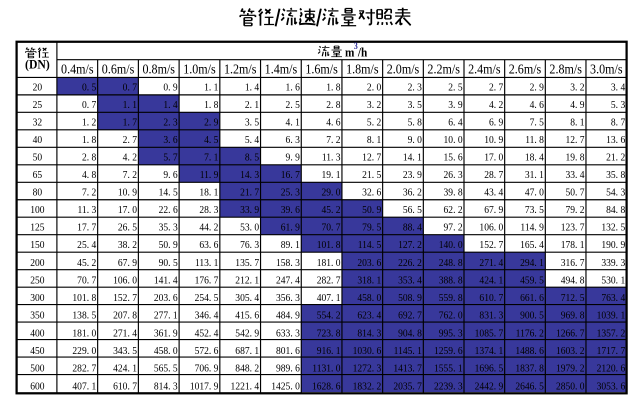  What do you see at coordinates (89, 123) in the screenshot?
I see `svg-text: 1. 2` at bounding box center [89, 123].